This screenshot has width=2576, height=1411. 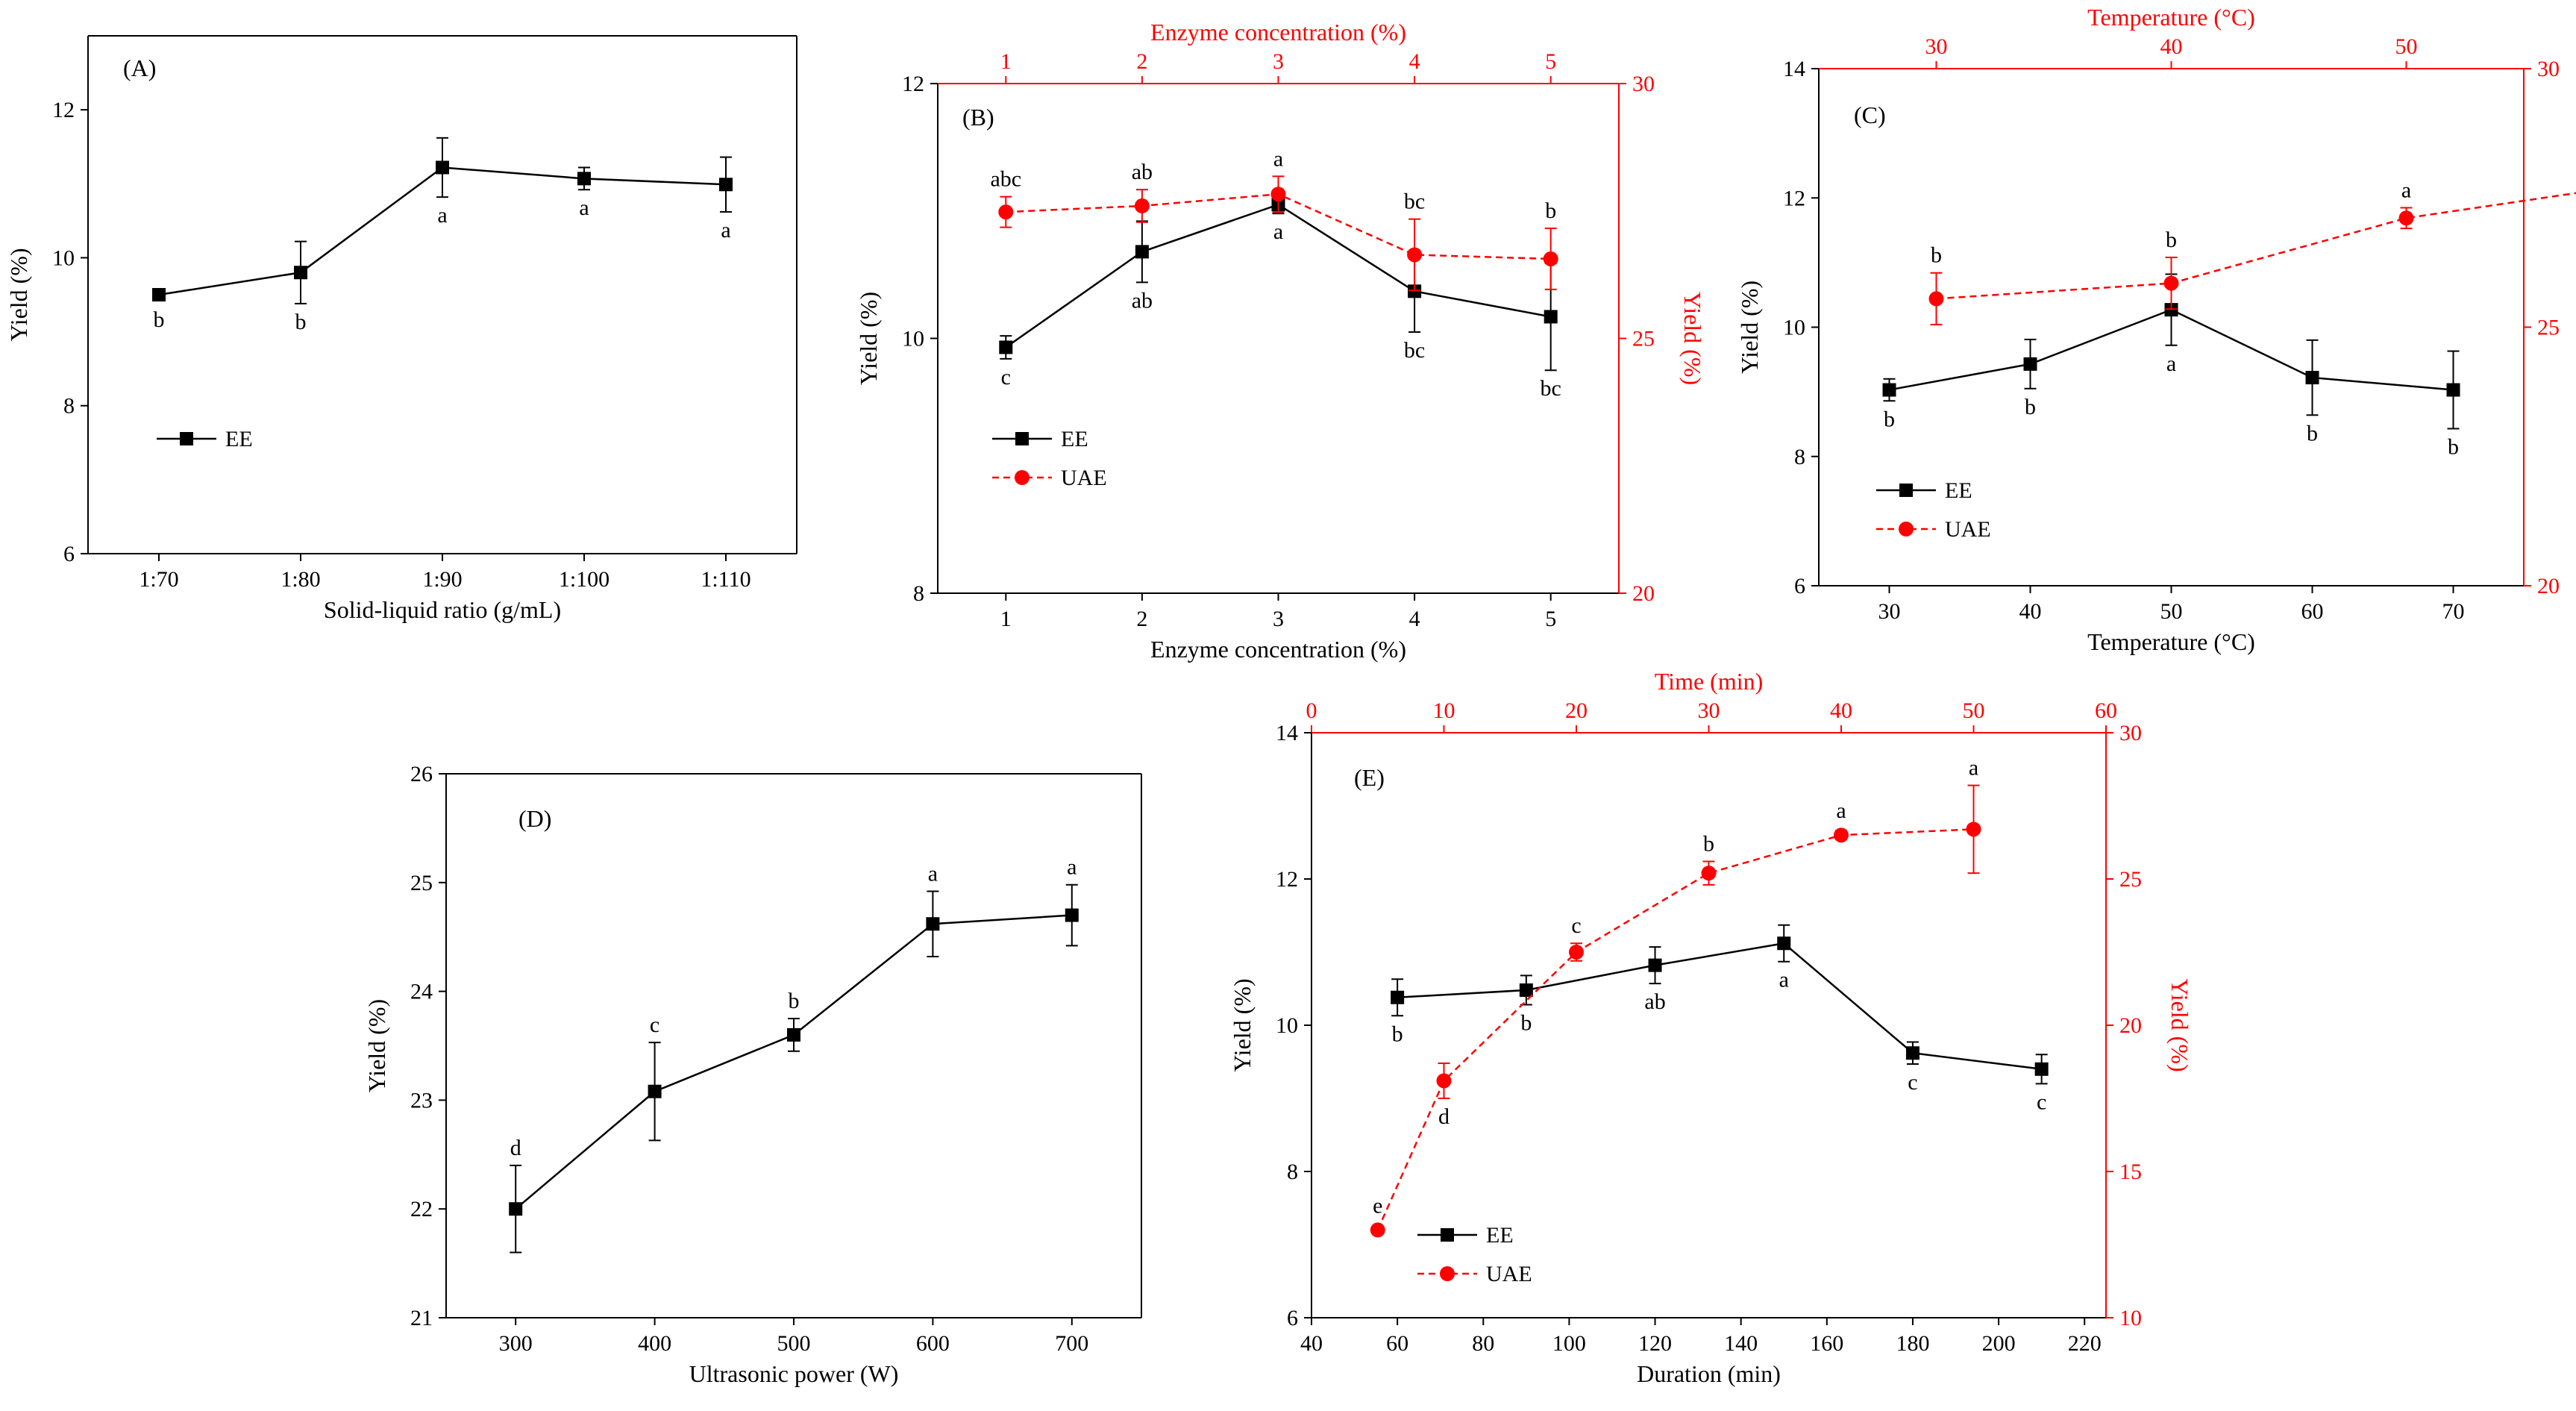 I want to click on significance-label: d, so click(x=1444, y=1116).